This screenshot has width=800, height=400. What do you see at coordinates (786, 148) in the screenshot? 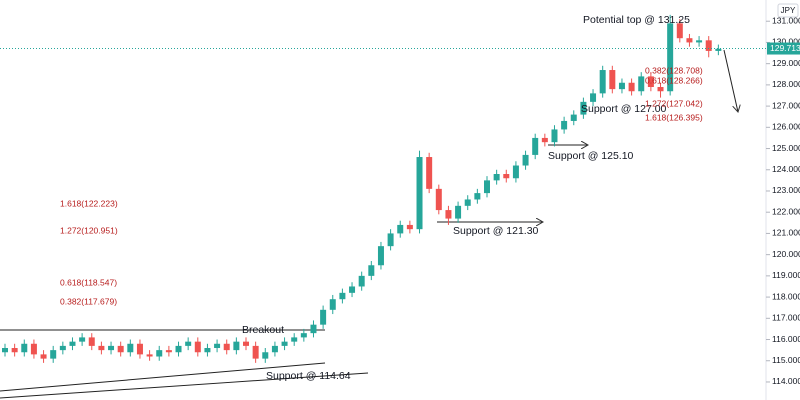
I see `y-tick-label: 125.000` at bounding box center [786, 148].